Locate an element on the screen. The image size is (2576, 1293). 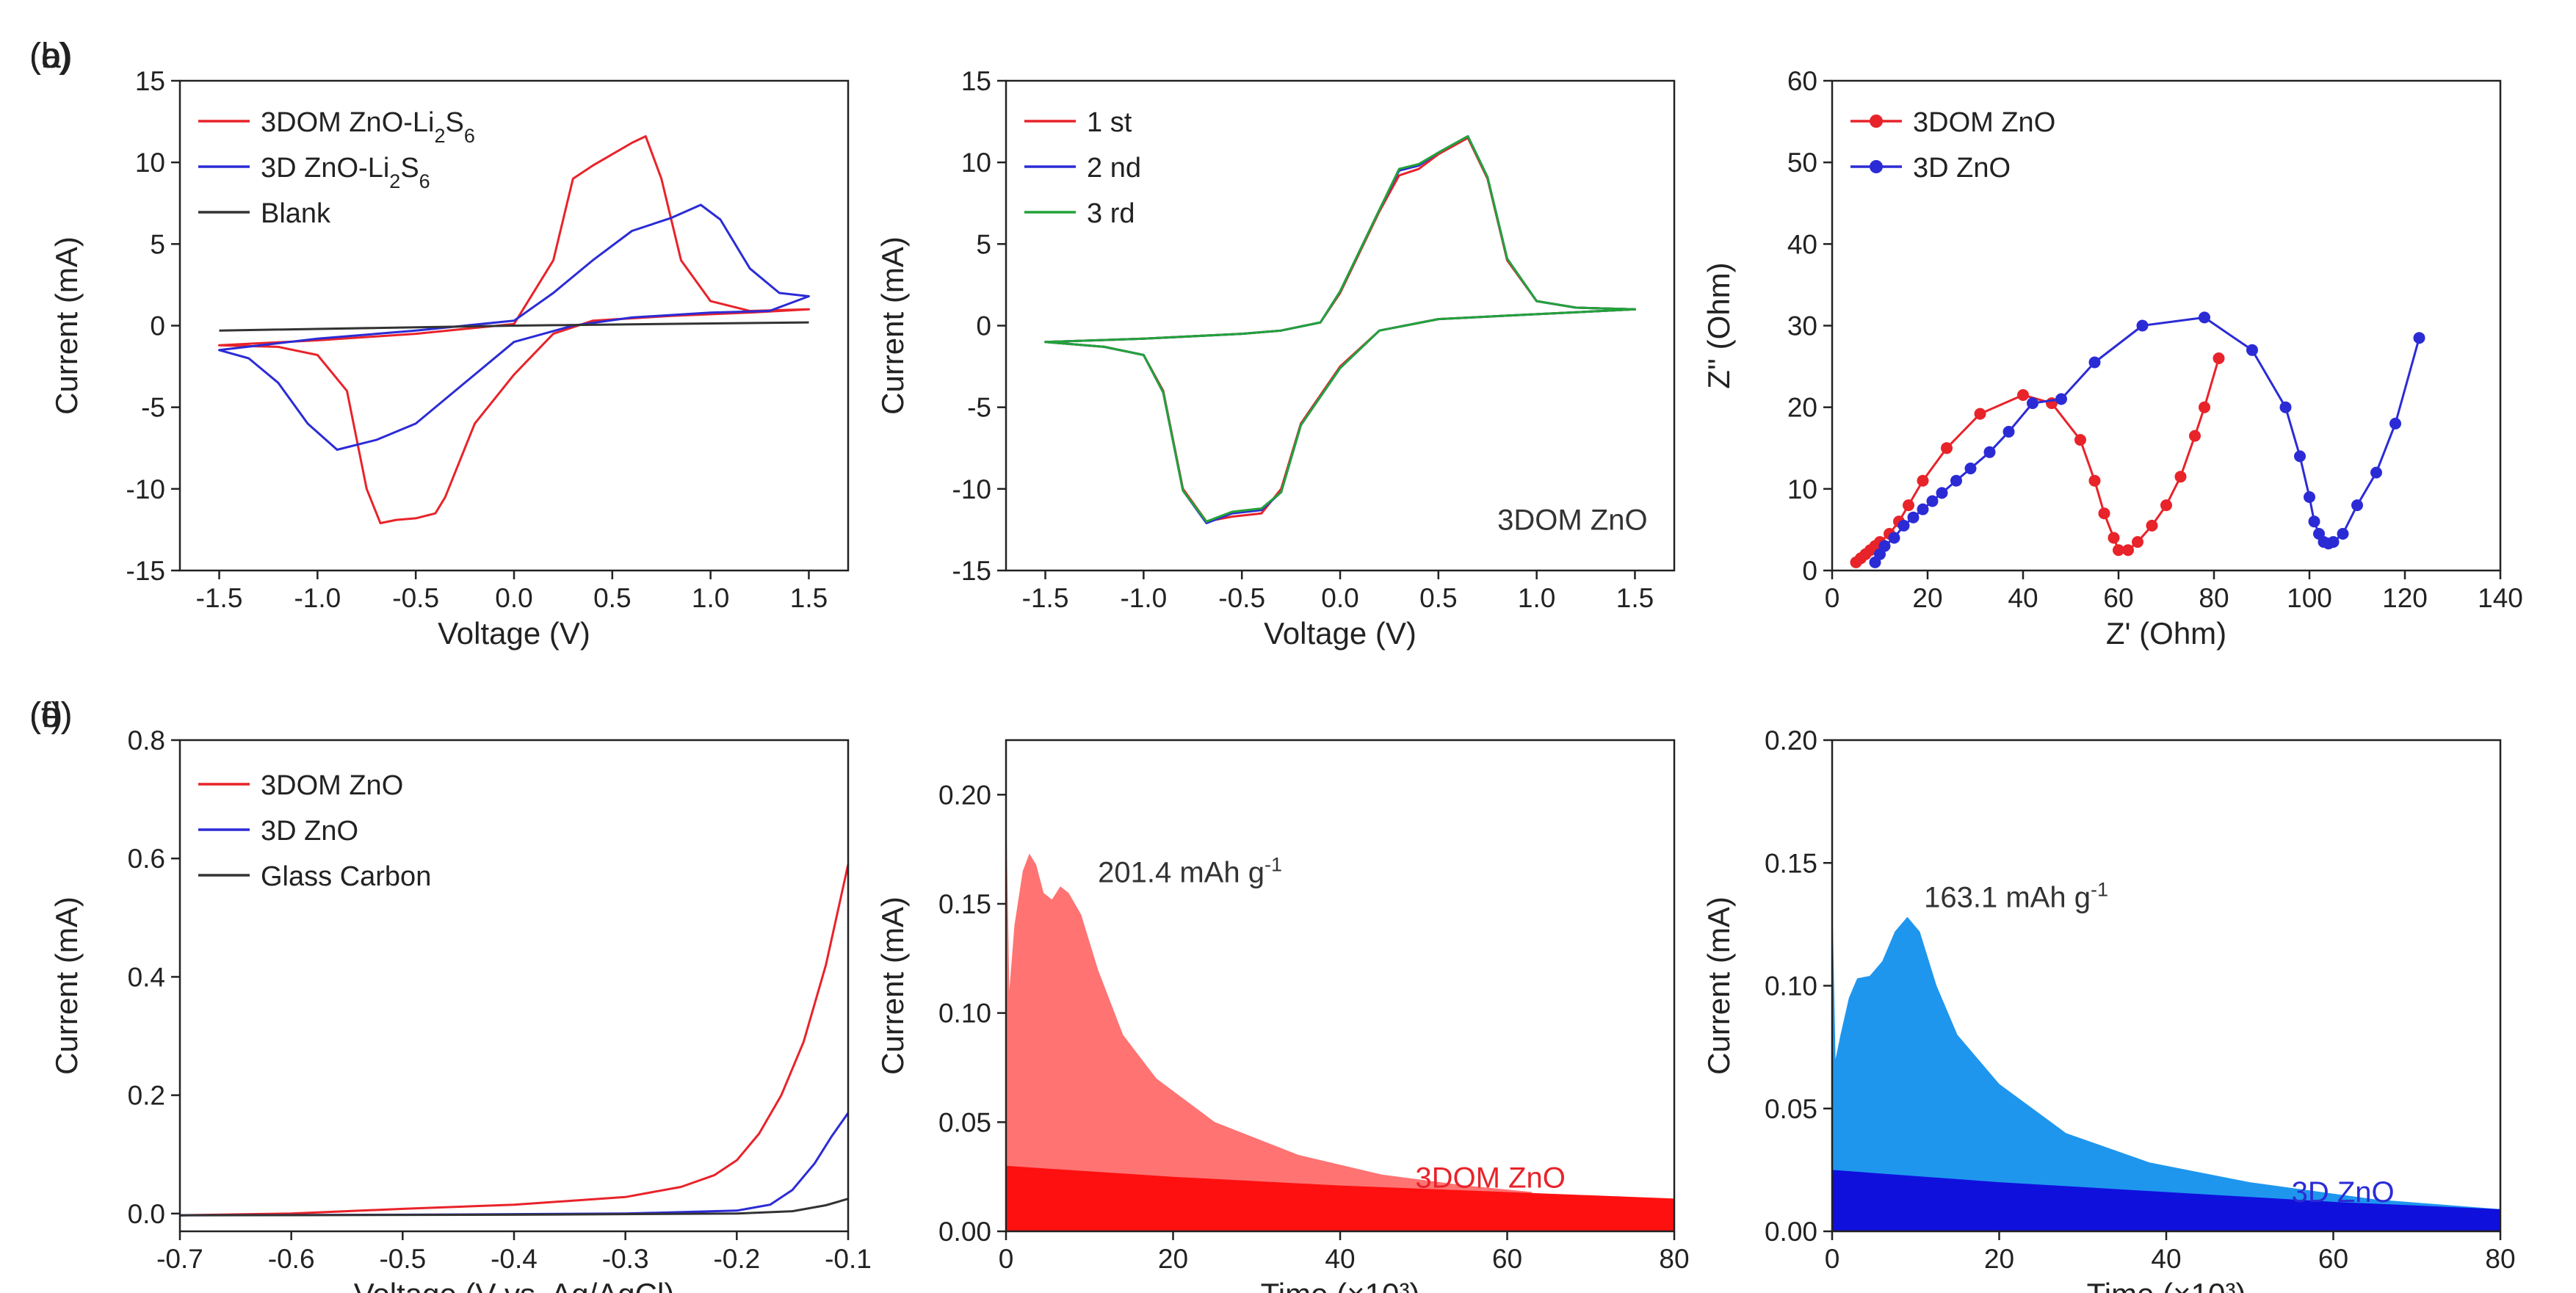
panel-label: (f) is located at coordinates (45, 715).